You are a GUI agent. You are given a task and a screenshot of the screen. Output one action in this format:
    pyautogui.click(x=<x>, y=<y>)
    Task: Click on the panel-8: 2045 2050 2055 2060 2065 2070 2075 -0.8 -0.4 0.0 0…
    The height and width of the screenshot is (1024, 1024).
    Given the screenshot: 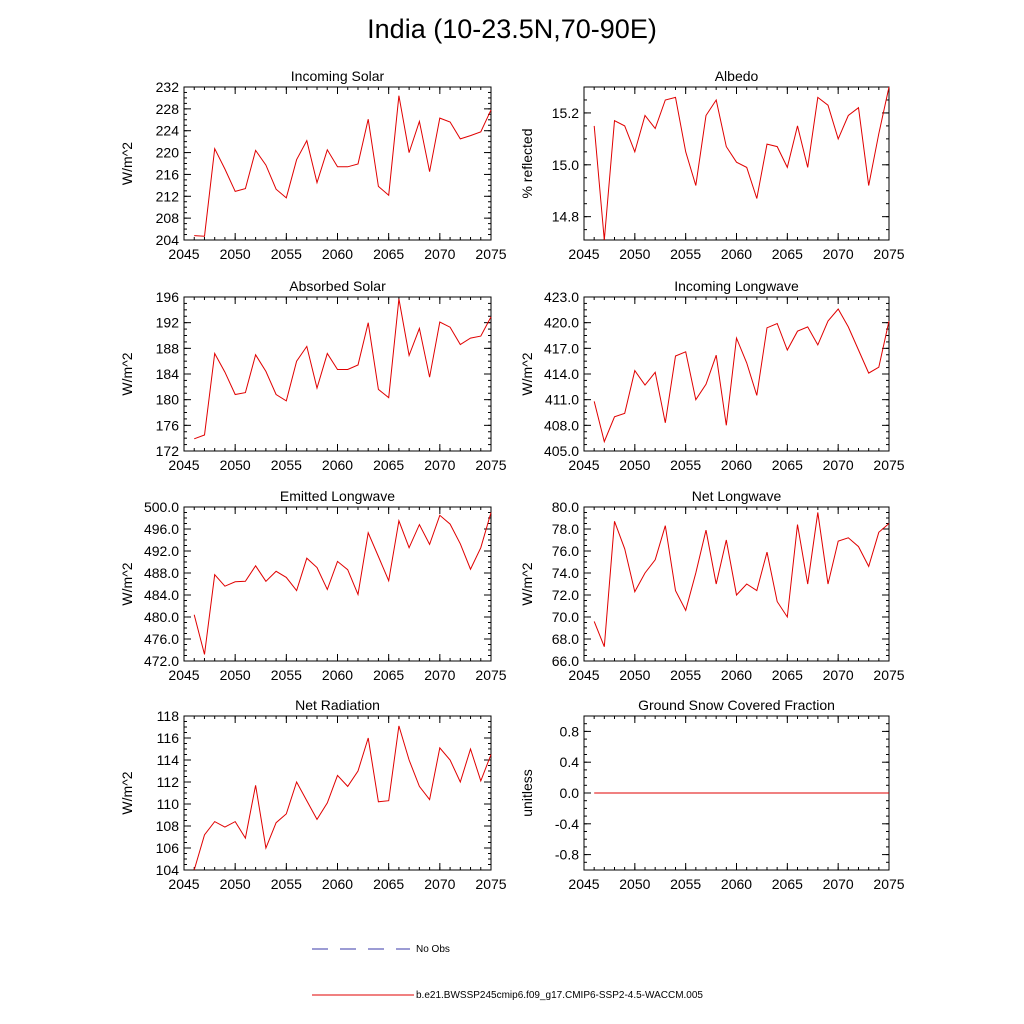 What is the action you would take?
    pyautogui.click(x=712, y=794)
    